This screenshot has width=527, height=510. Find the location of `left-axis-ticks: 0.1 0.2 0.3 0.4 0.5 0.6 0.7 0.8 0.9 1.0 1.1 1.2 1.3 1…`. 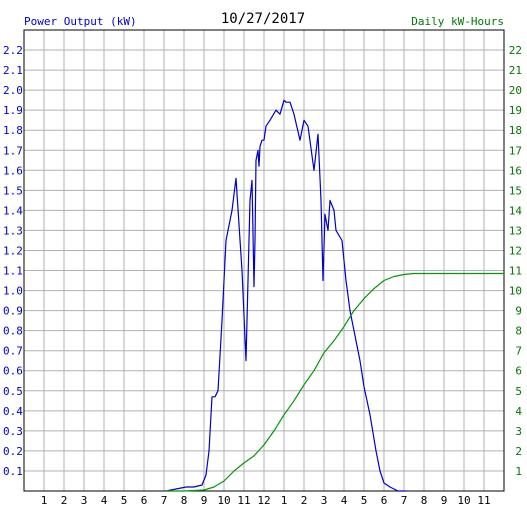

left-axis-ticks: 0.1 0.2 0.3 0.4 0.5 0.6 0.7 0.8 0.9 1.0 1.1 1.2 1.3 1… is located at coordinates (13, 261).